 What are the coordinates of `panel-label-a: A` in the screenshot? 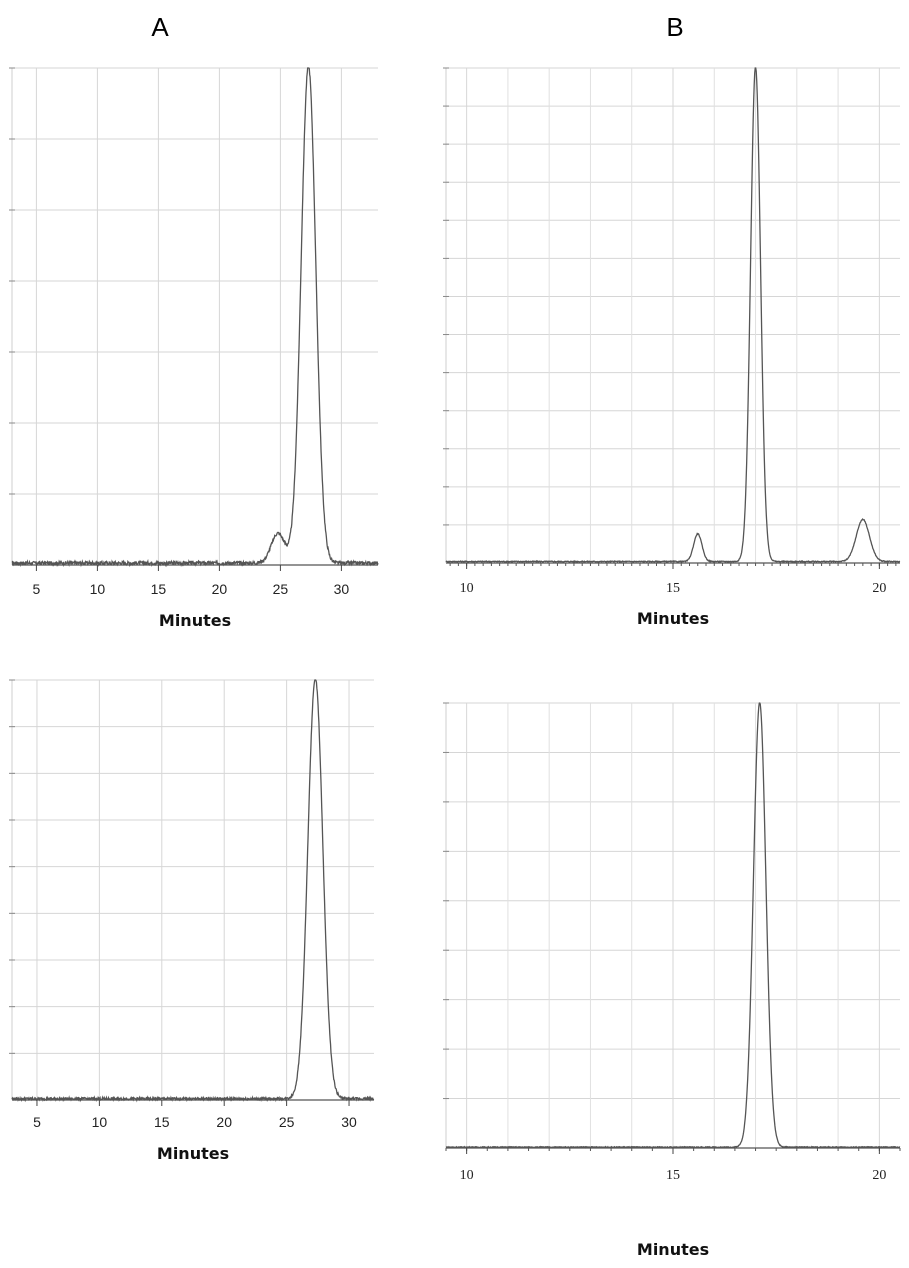 It's located at (160, 27).